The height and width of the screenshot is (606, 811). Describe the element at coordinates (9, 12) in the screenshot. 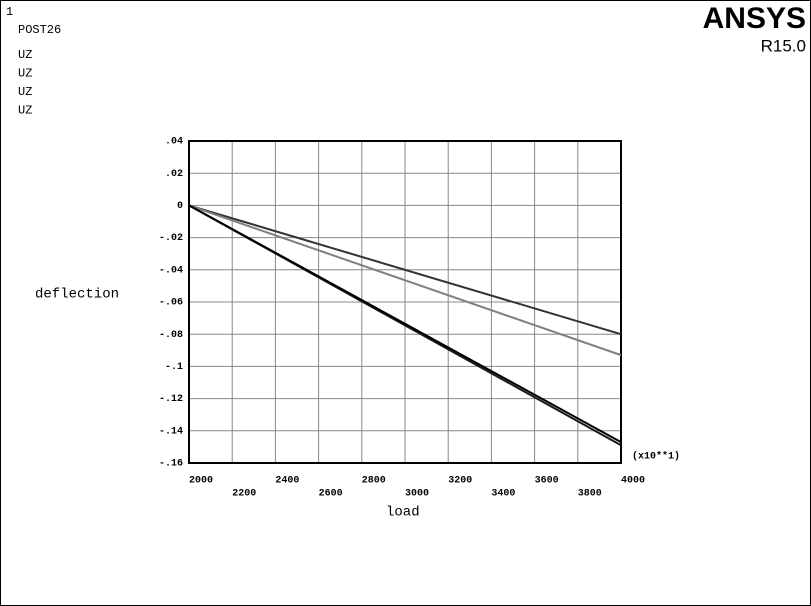

I see `window-number: 1` at that location.